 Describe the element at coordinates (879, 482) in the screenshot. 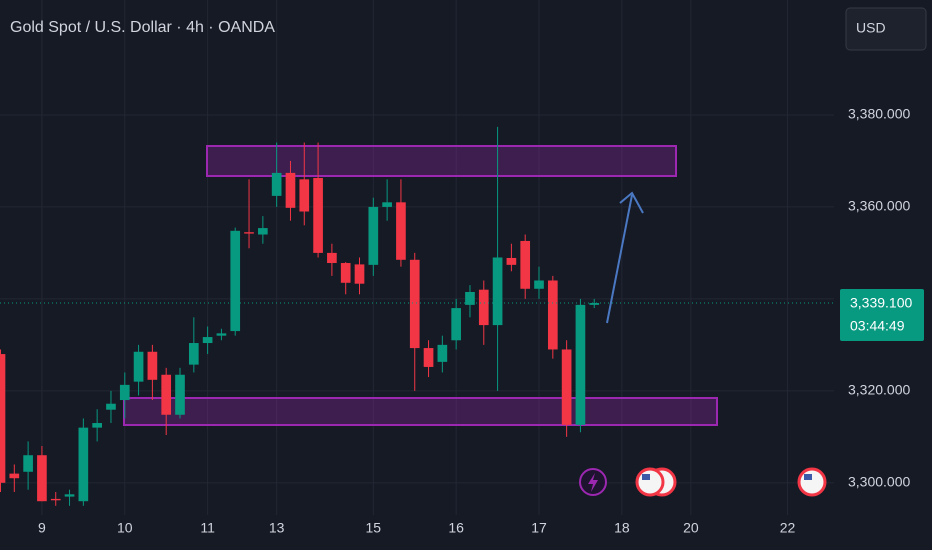

I see `y-tick-label: 3,300.000` at that location.